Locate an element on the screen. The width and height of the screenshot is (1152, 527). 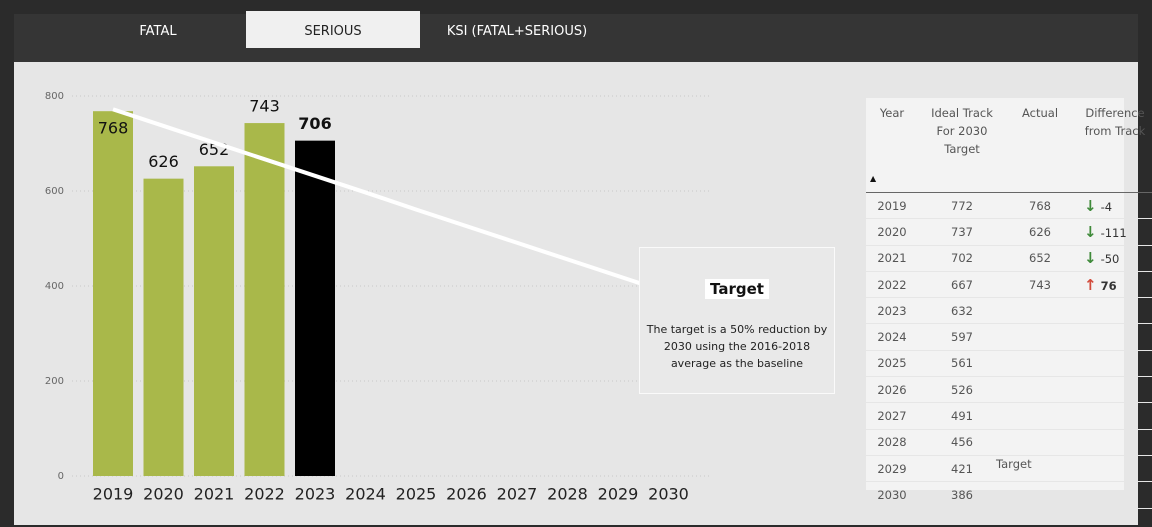
difference-value: -111 is located at coordinates (1113, 232).